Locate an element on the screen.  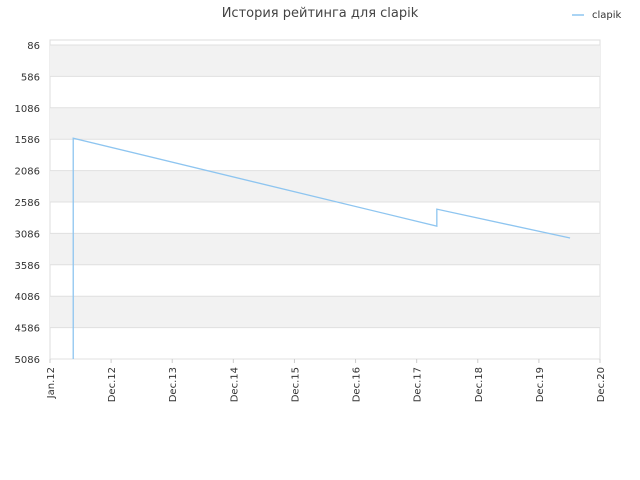
x-tick-label: Dec.15 is located at coordinates (295, 384).